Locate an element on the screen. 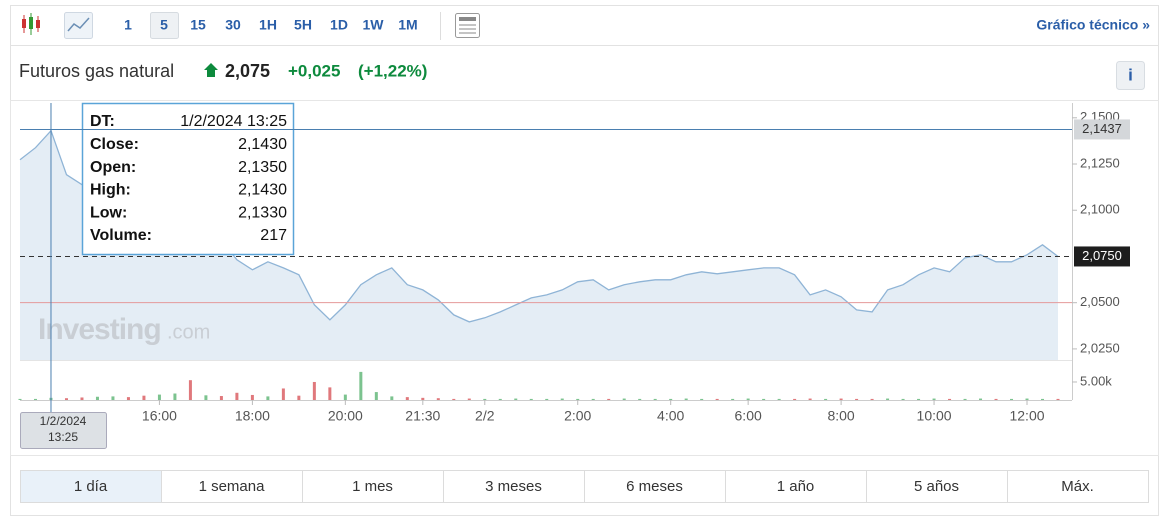 The image size is (1167, 523). range-tab-label: 1 día is located at coordinates (91, 486).